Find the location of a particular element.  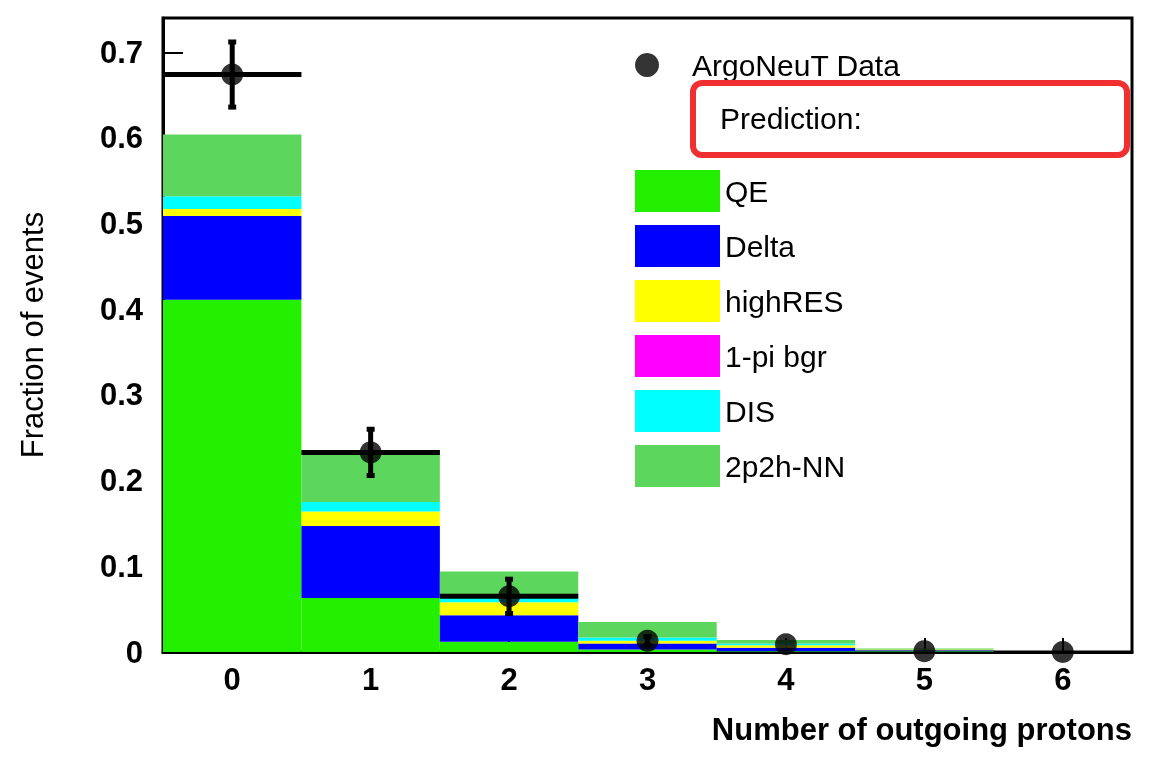

x-tick-label: 5 is located at coordinates (924, 679).